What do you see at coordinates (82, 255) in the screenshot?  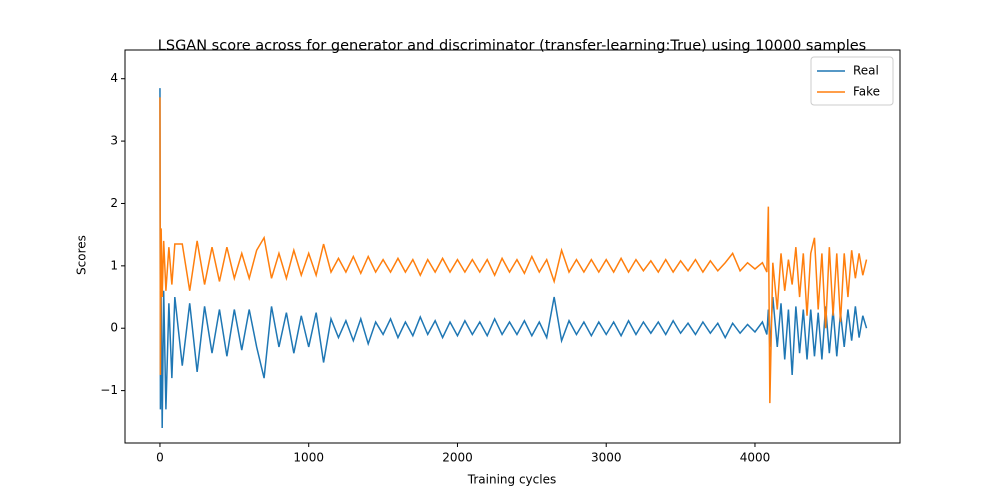 I see `y-axis-label: Scores` at bounding box center [82, 255].